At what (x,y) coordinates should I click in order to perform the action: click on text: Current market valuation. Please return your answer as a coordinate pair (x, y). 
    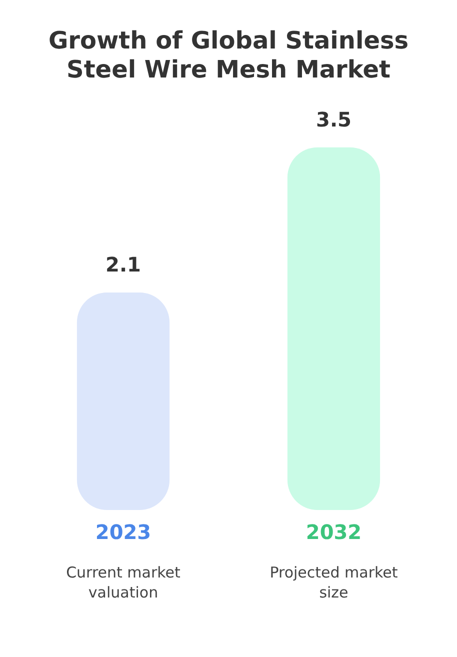
    Looking at the image, I should click on (123, 582).